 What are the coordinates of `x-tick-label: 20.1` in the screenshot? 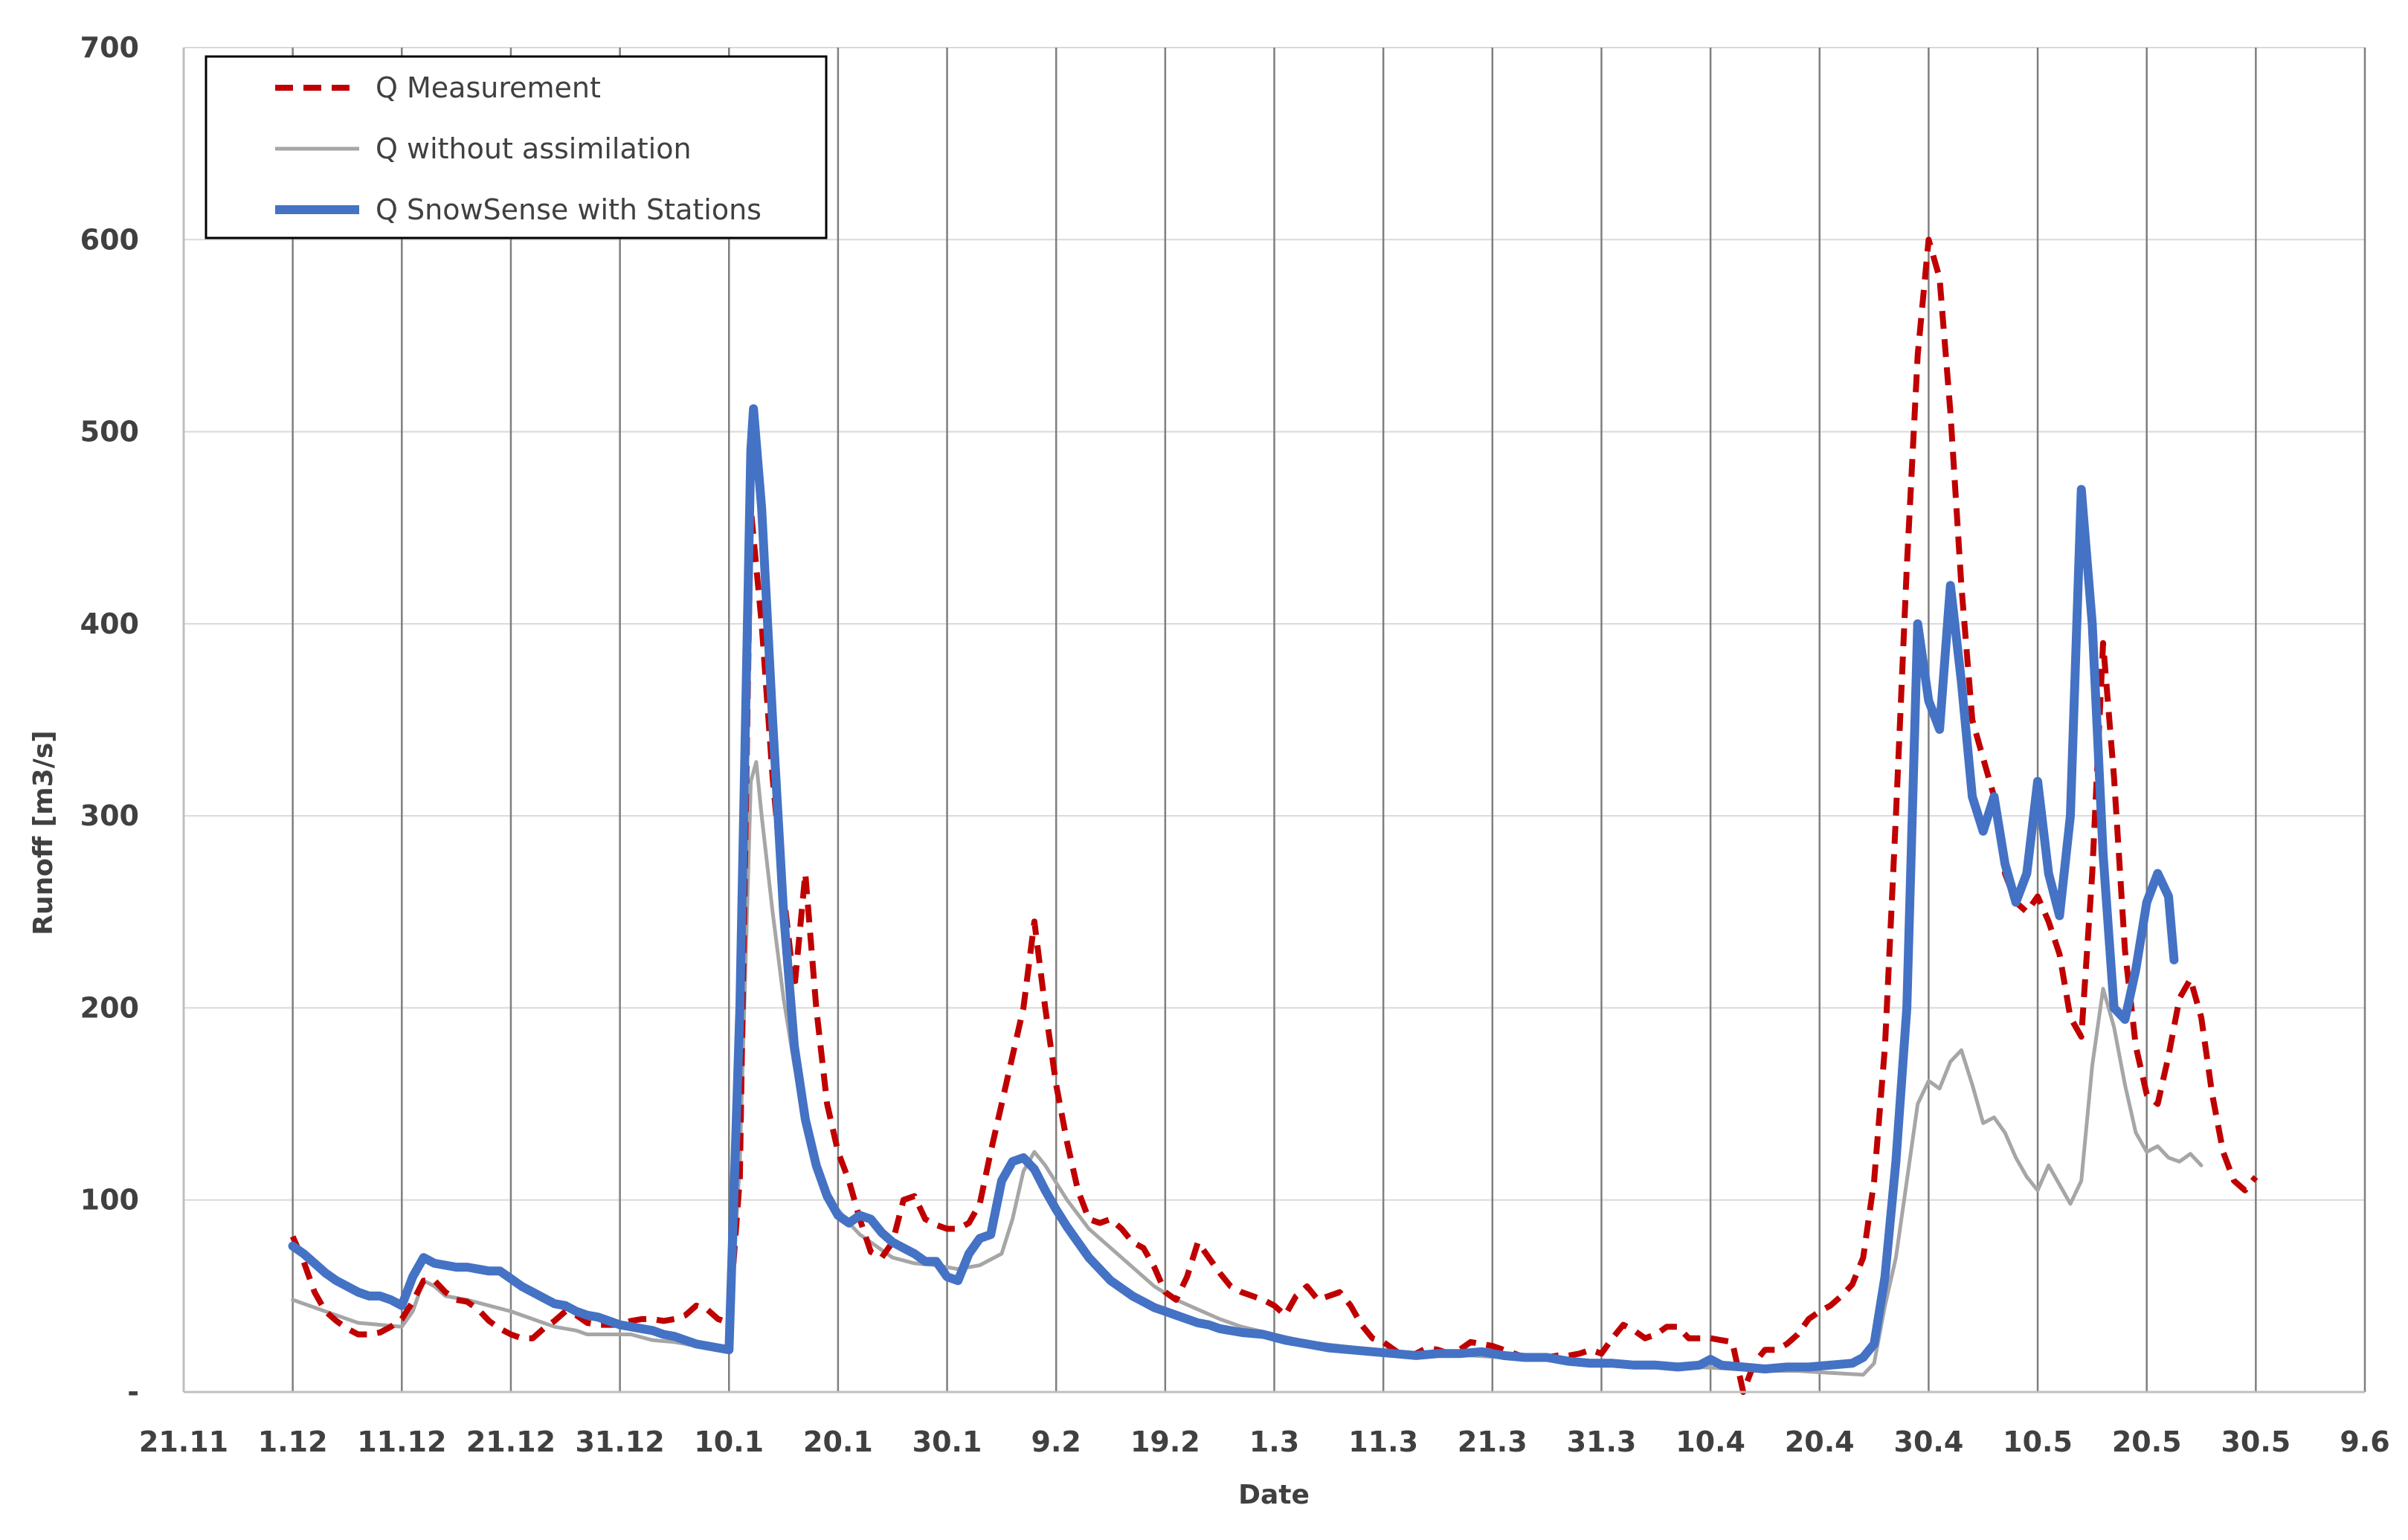 It's located at (838, 1441).